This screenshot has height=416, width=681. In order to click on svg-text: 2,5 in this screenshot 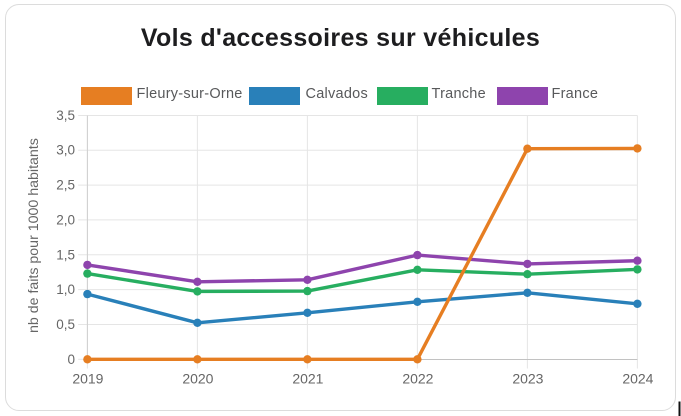, I will do `click(65, 185)`.